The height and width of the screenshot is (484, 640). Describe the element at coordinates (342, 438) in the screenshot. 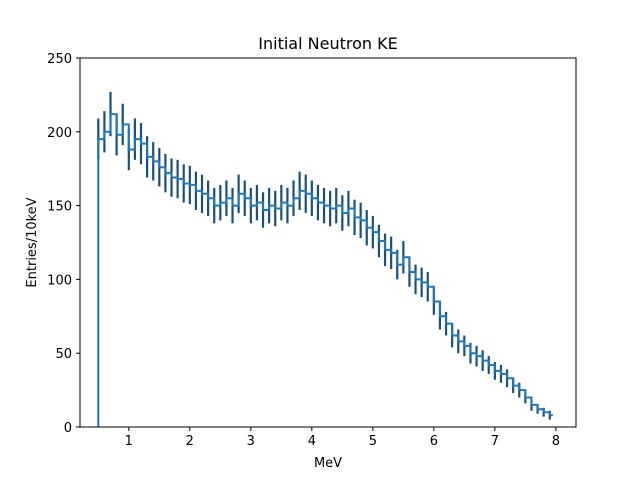

I see `x-axis: 1 2 3 4 5 6 7 8` at that location.